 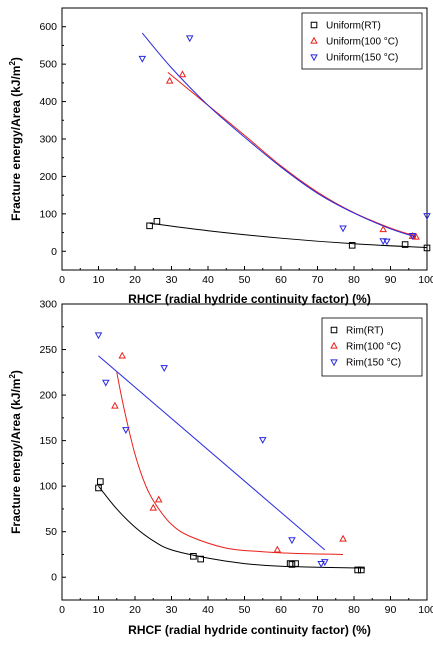 What do you see at coordinates (48, 102) in the screenshot?
I see `y-tick-label: 400` at bounding box center [48, 102].